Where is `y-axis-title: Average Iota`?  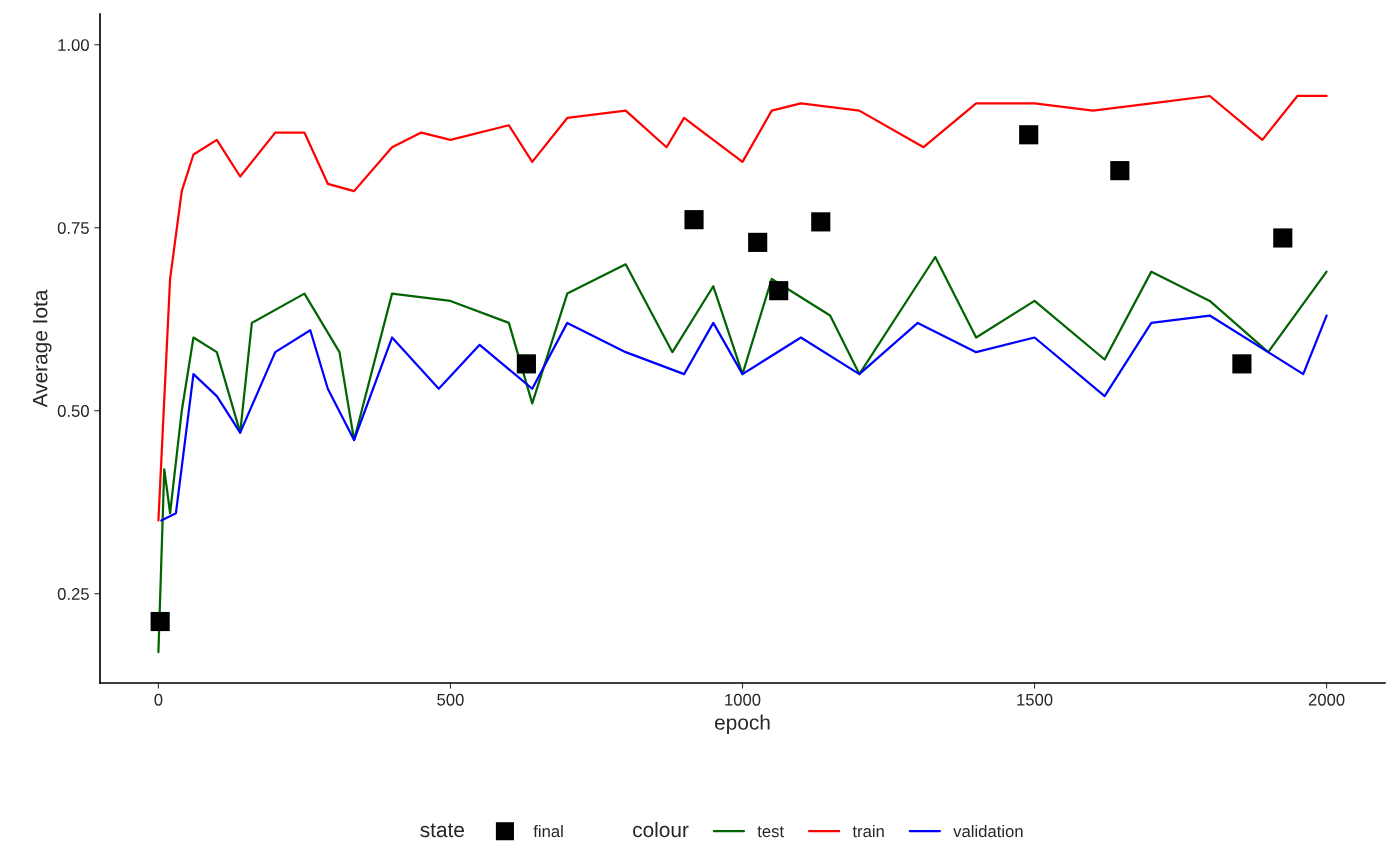 y-axis-title: Average Iota is located at coordinates (42, 348).